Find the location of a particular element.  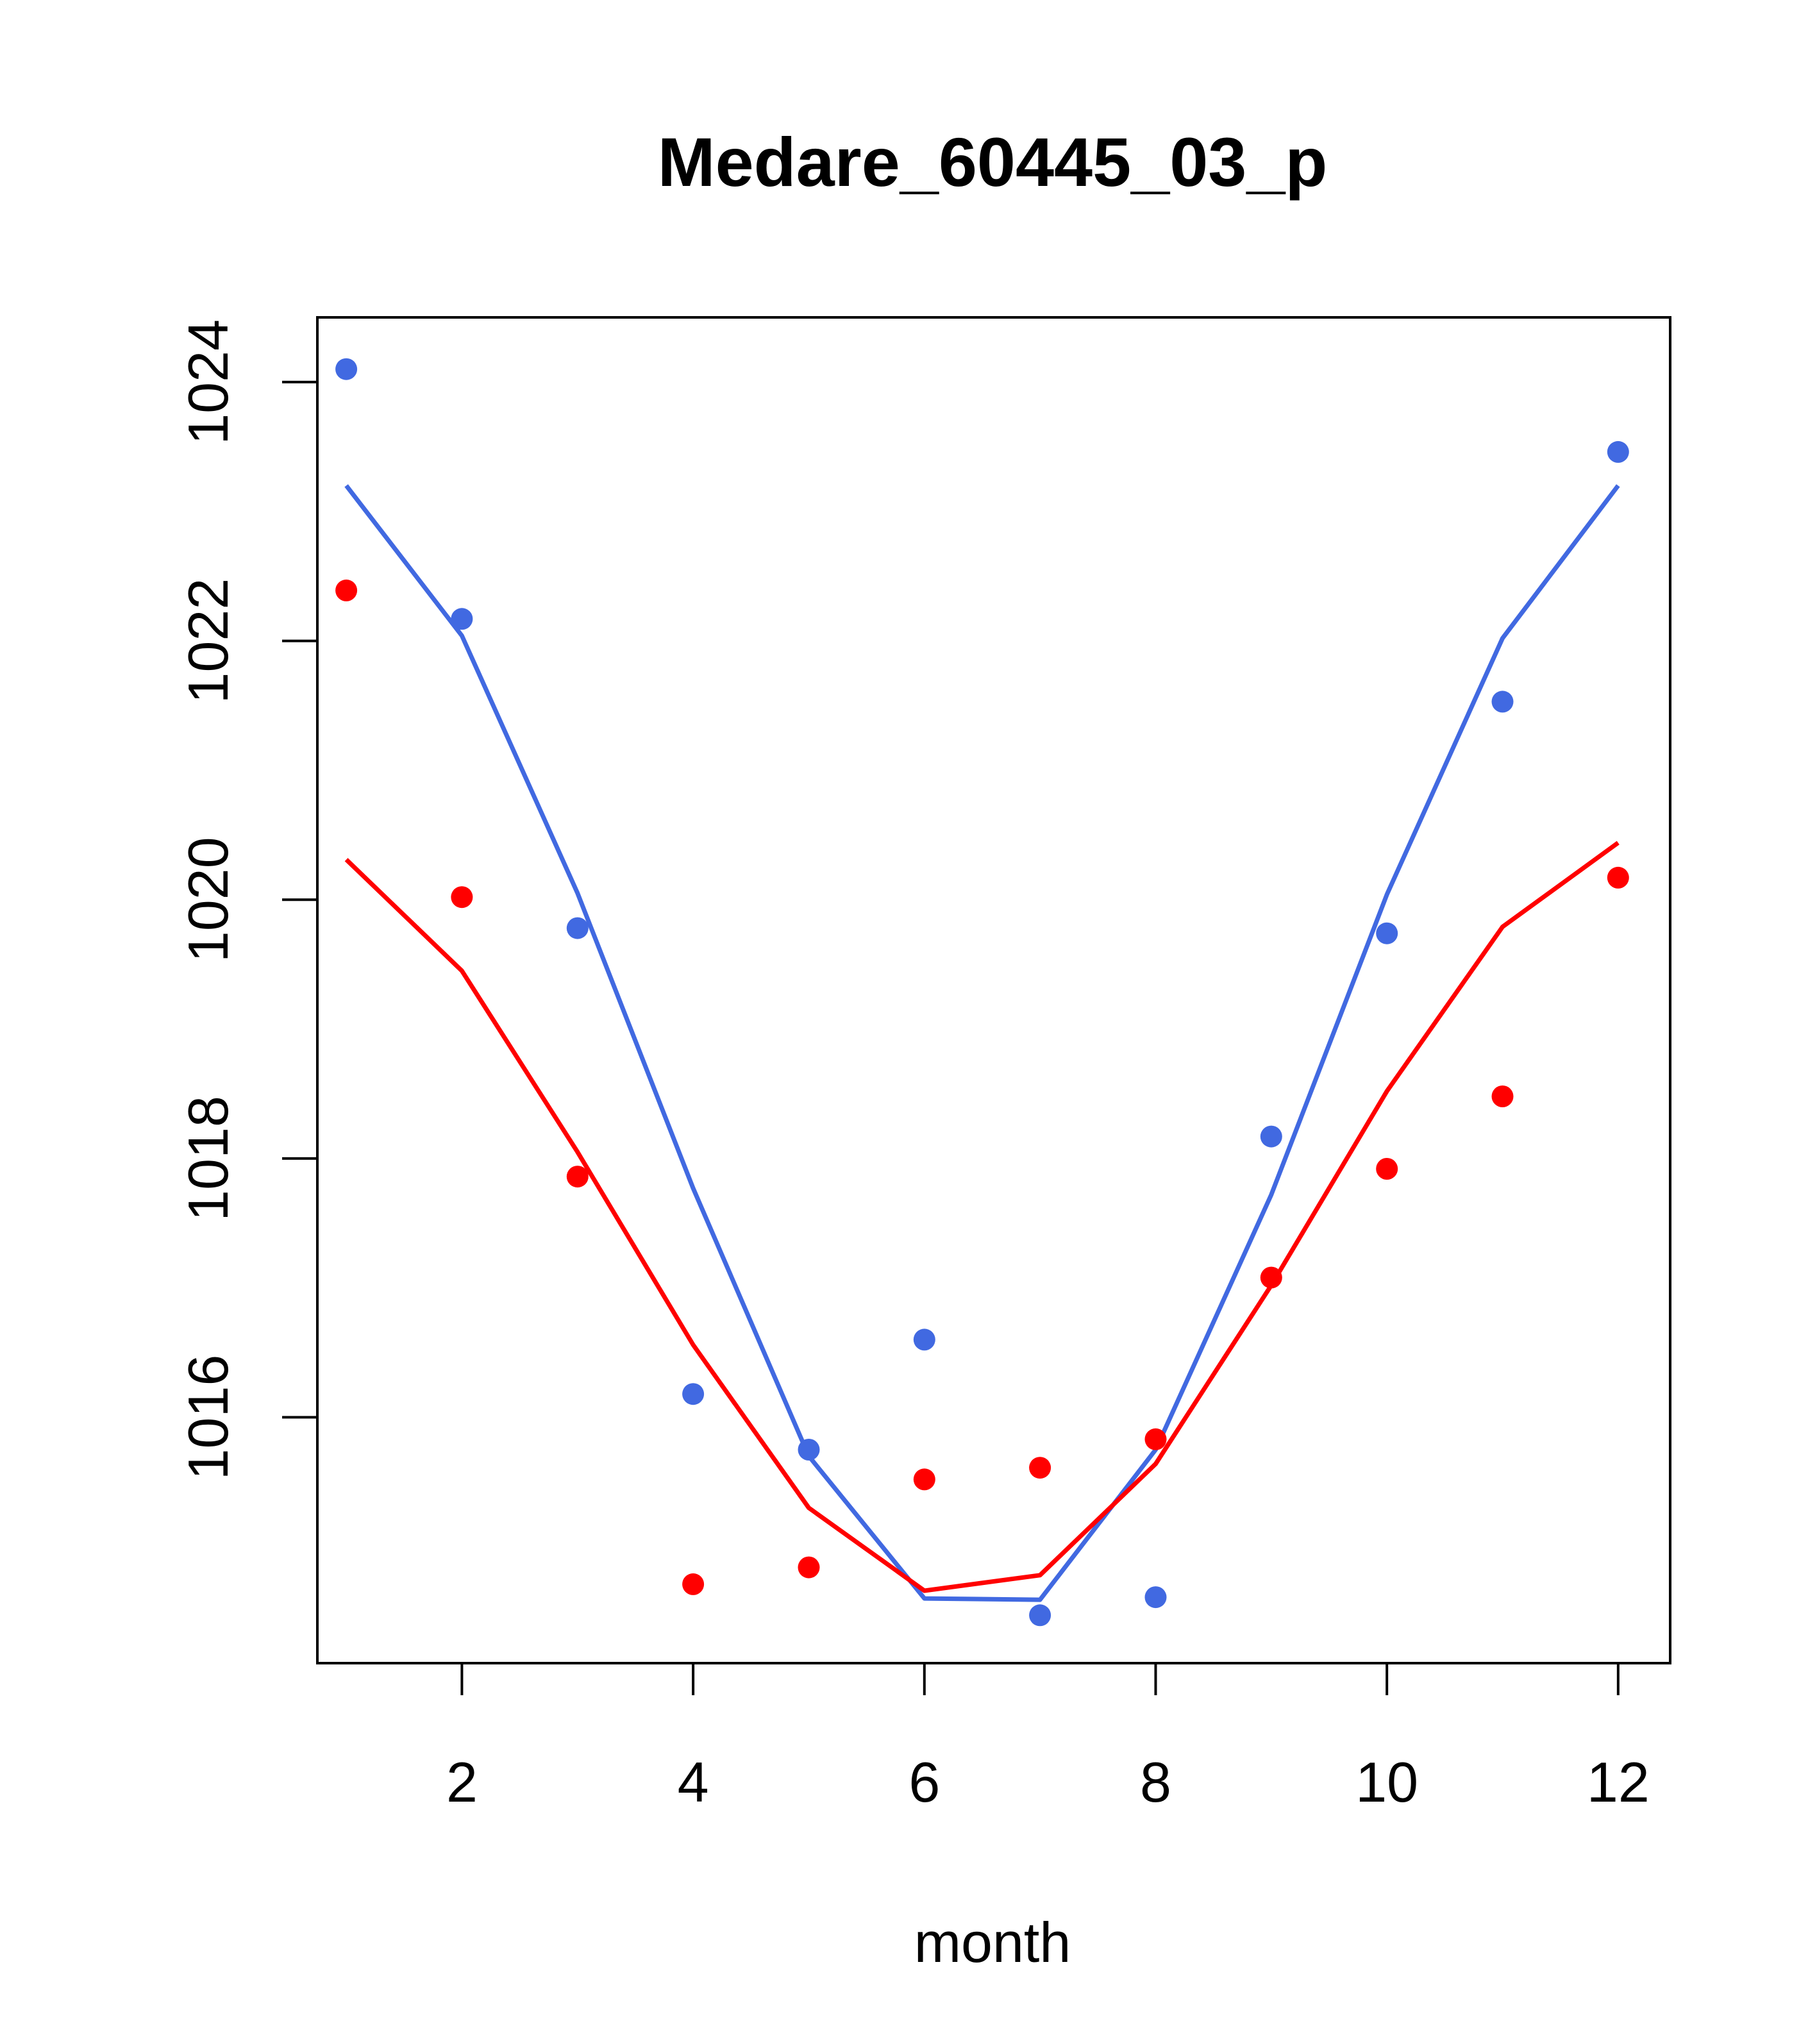

x-axis: 2 4 6 8 10 12 is located at coordinates (1048, 1738).